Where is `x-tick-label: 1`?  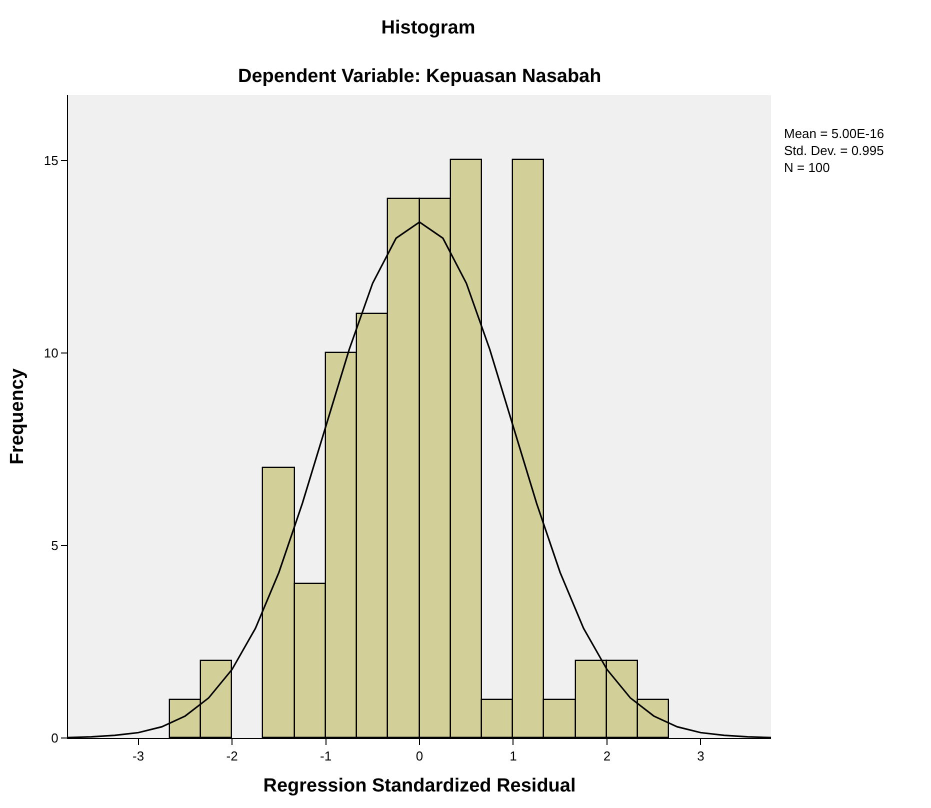 x-tick-label: 1 is located at coordinates (513, 756).